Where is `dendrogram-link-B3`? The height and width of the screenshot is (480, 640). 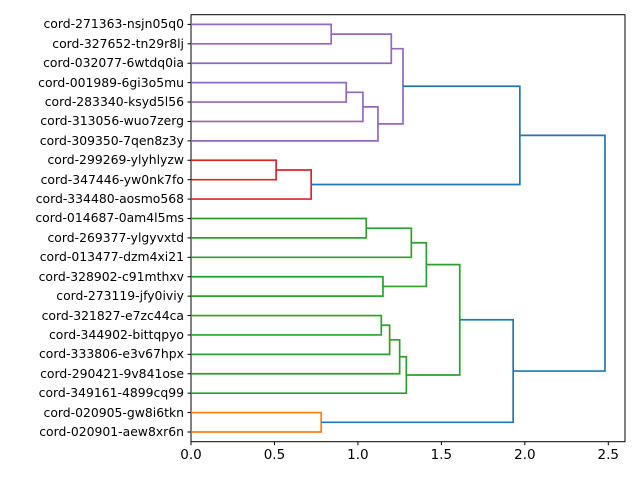
dendrogram-link-B3 is located at coordinates (559, 253).